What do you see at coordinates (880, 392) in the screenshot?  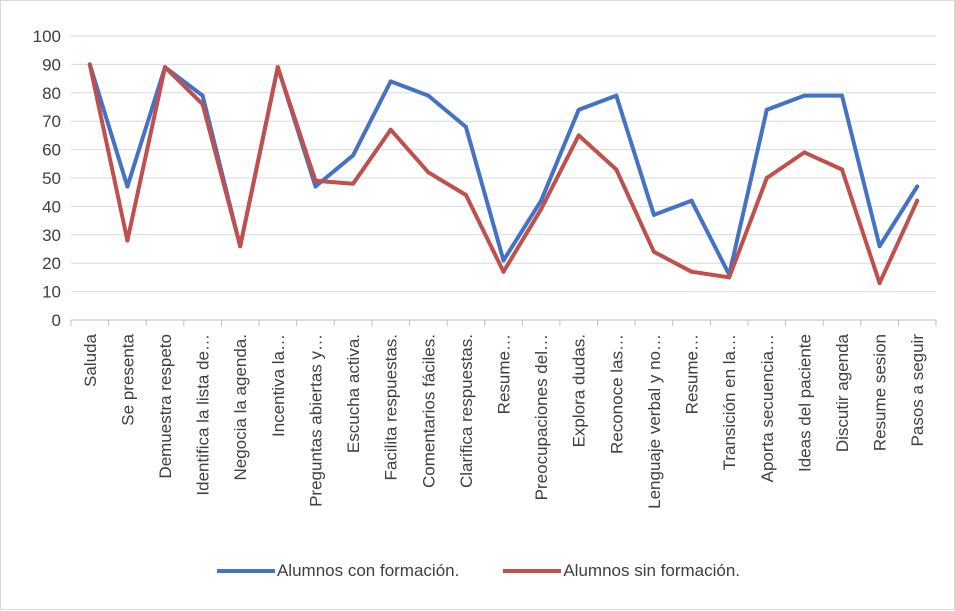 I see `x-tick-label: Resume sesion` at bounding box center [880, 392].